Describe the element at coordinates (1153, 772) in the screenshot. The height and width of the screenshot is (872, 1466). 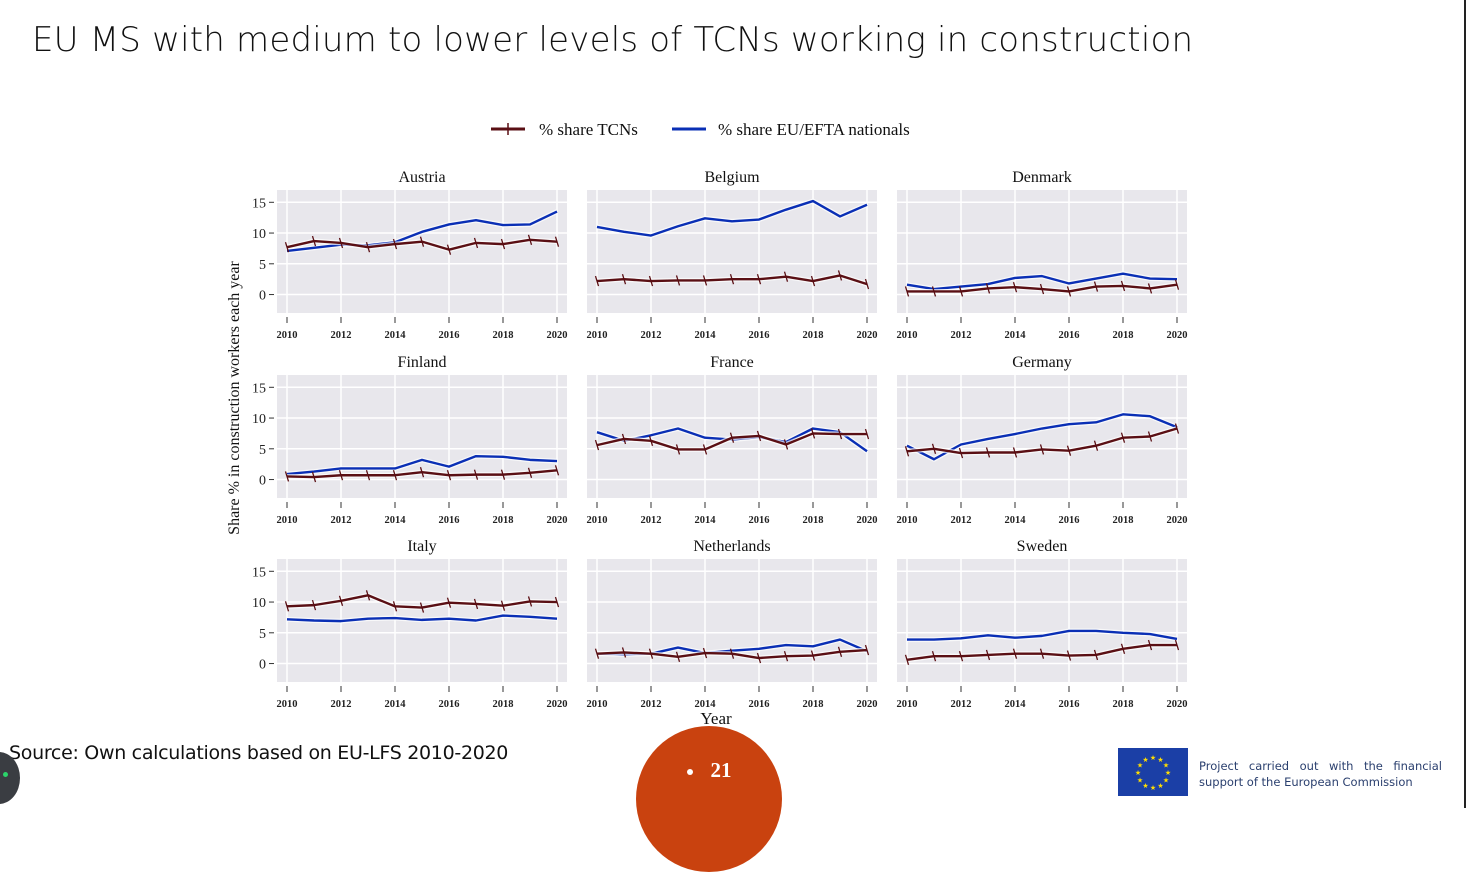
I see `eu-flag-logo: ★ ★ ★ ★ ★ ★ ★ ★ ★ ★ ★ ★` at that location.